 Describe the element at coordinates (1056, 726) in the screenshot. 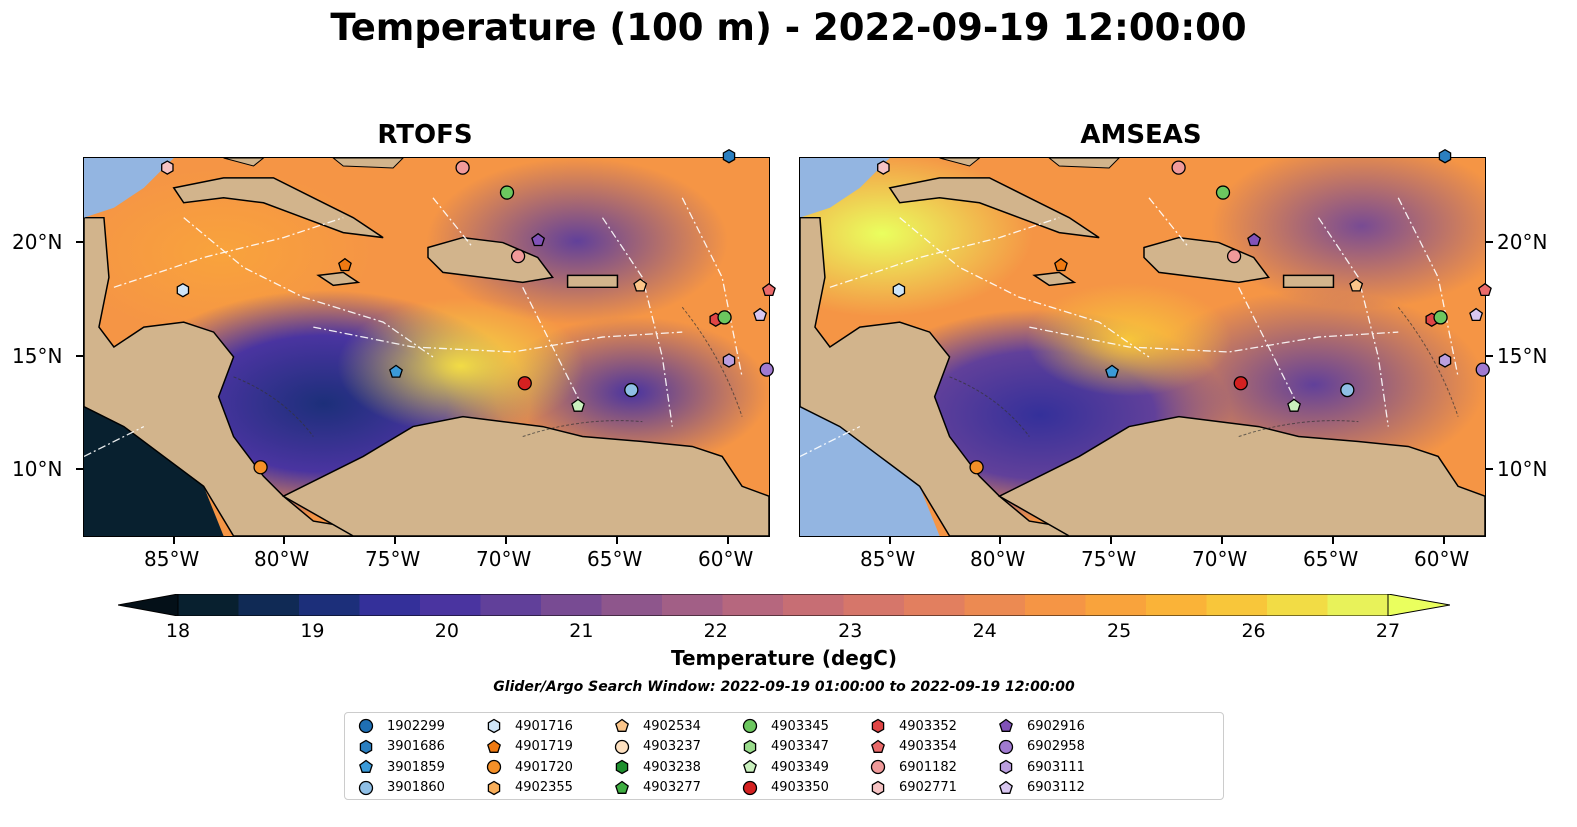

I see `legend-label: 6902916` at that location.